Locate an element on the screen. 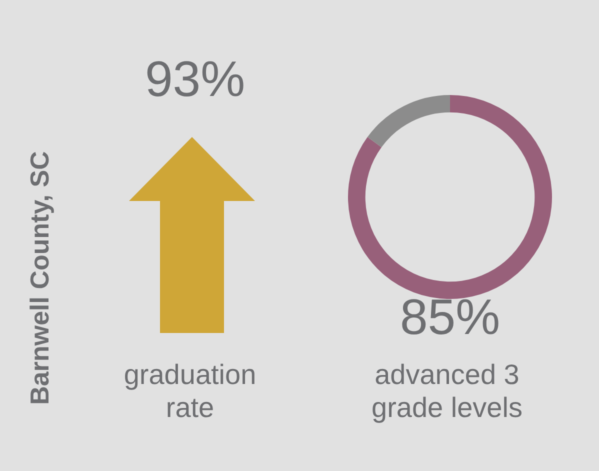  text: Barnwell County, SC is located at coordinates (40, 278).